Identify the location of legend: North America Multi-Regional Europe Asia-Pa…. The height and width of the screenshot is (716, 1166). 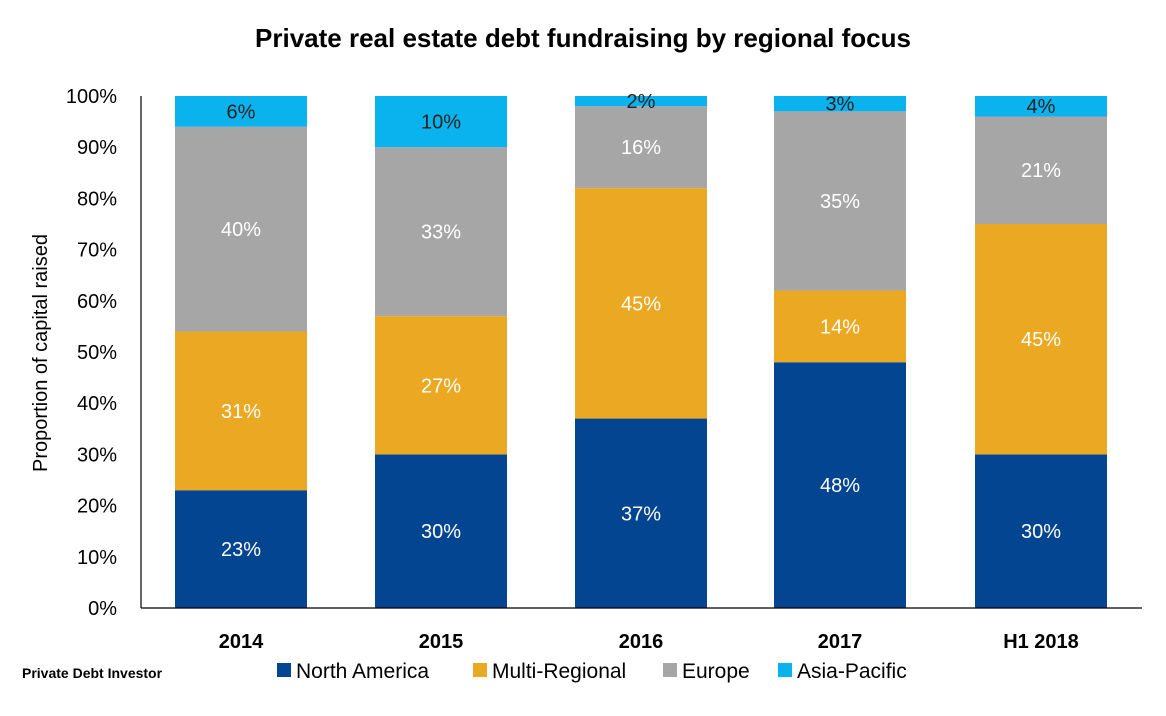
(592, 671).